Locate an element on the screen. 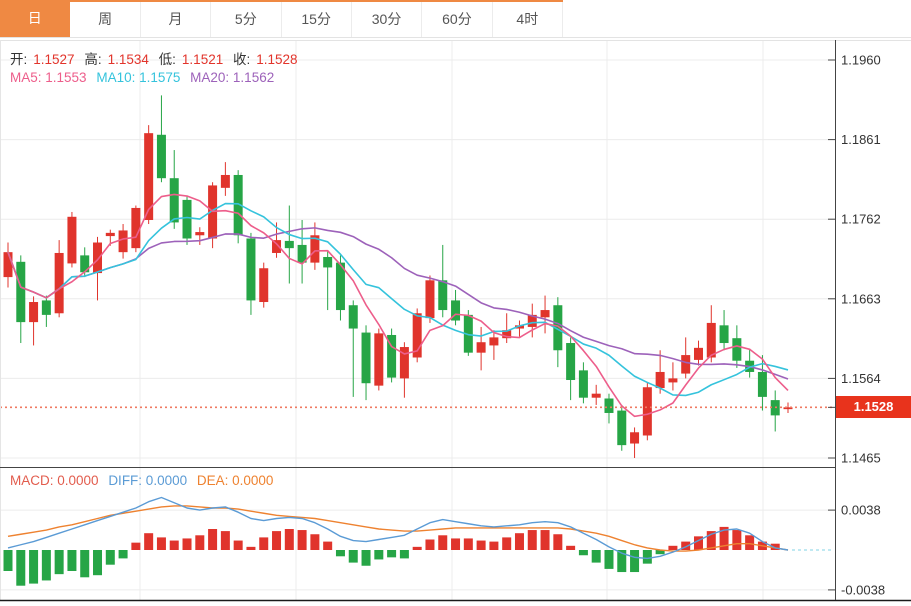 This screenshot has width=911, height=606. ma10-value: MA10: 1.1575 is located at coordinates (138, 77).